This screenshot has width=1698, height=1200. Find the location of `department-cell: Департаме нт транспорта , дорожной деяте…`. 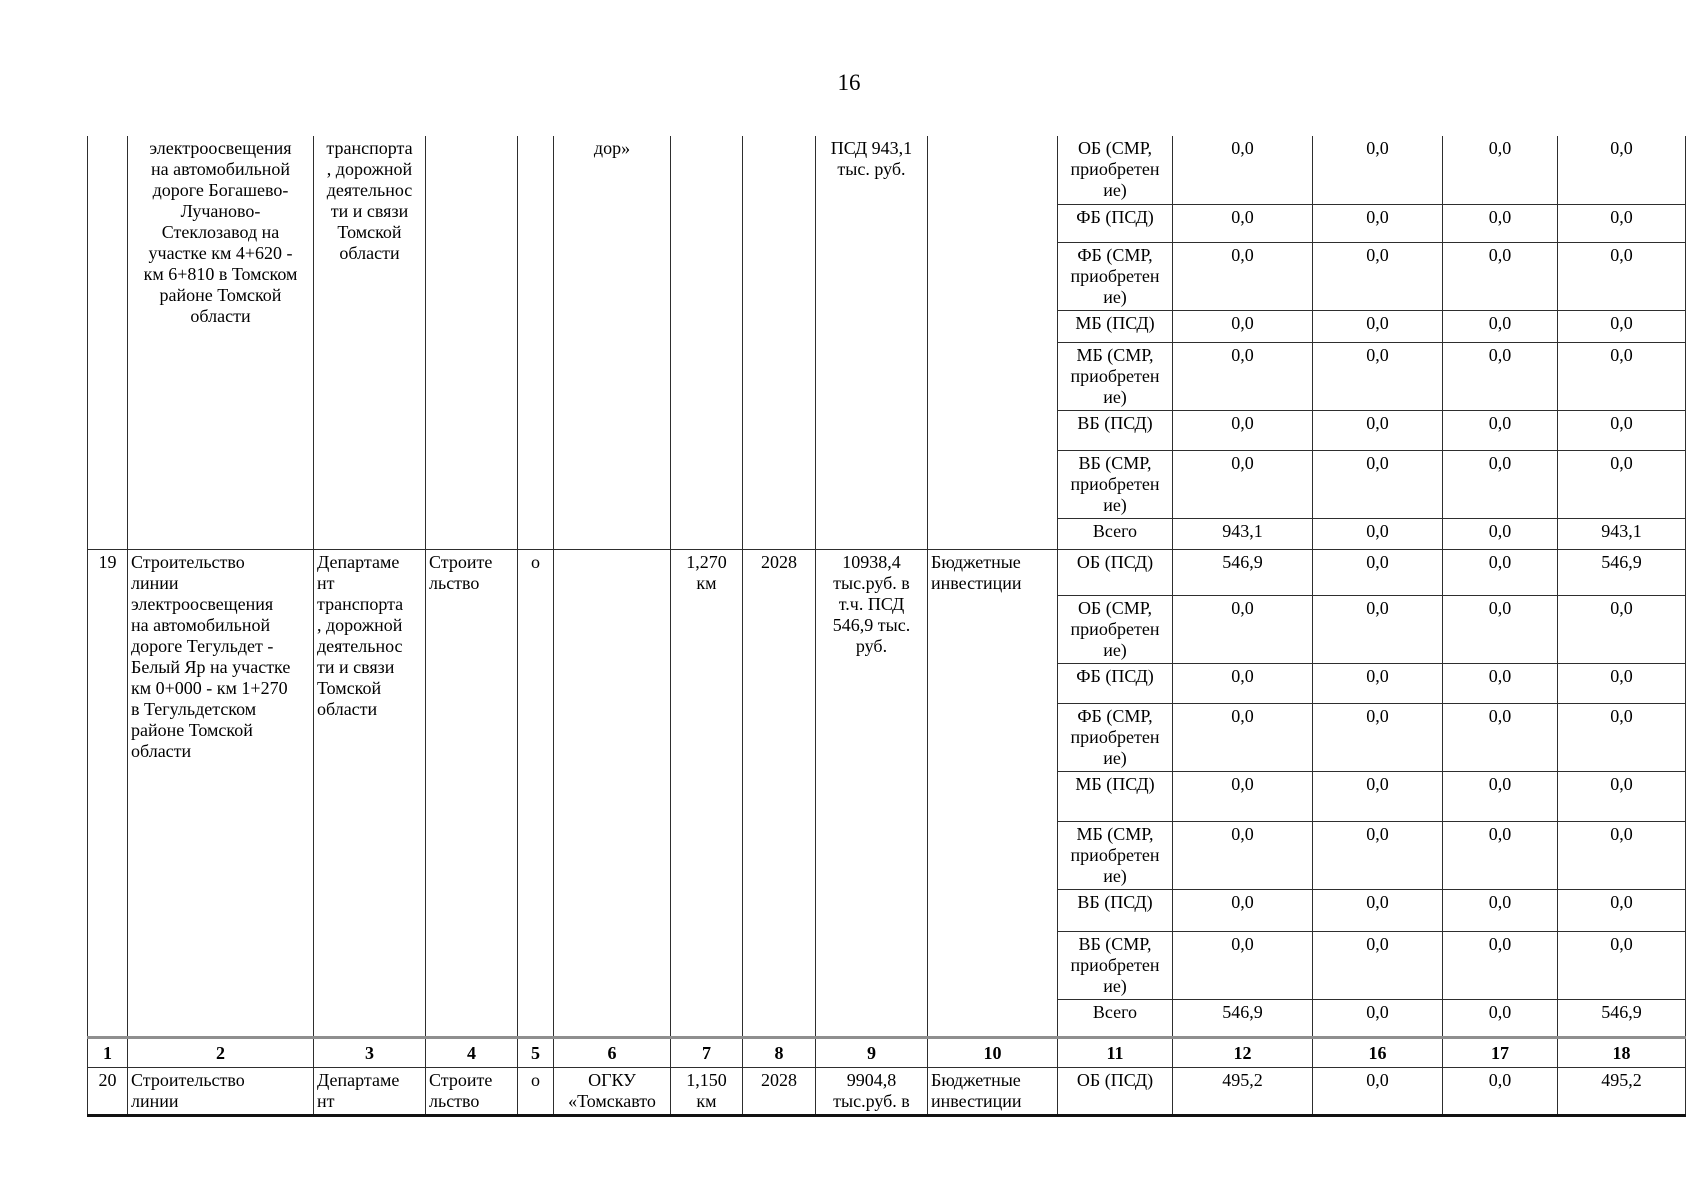

department-cell: Департаме нт транспорта , дорожной деяте… is located at coordinates (369, 793).